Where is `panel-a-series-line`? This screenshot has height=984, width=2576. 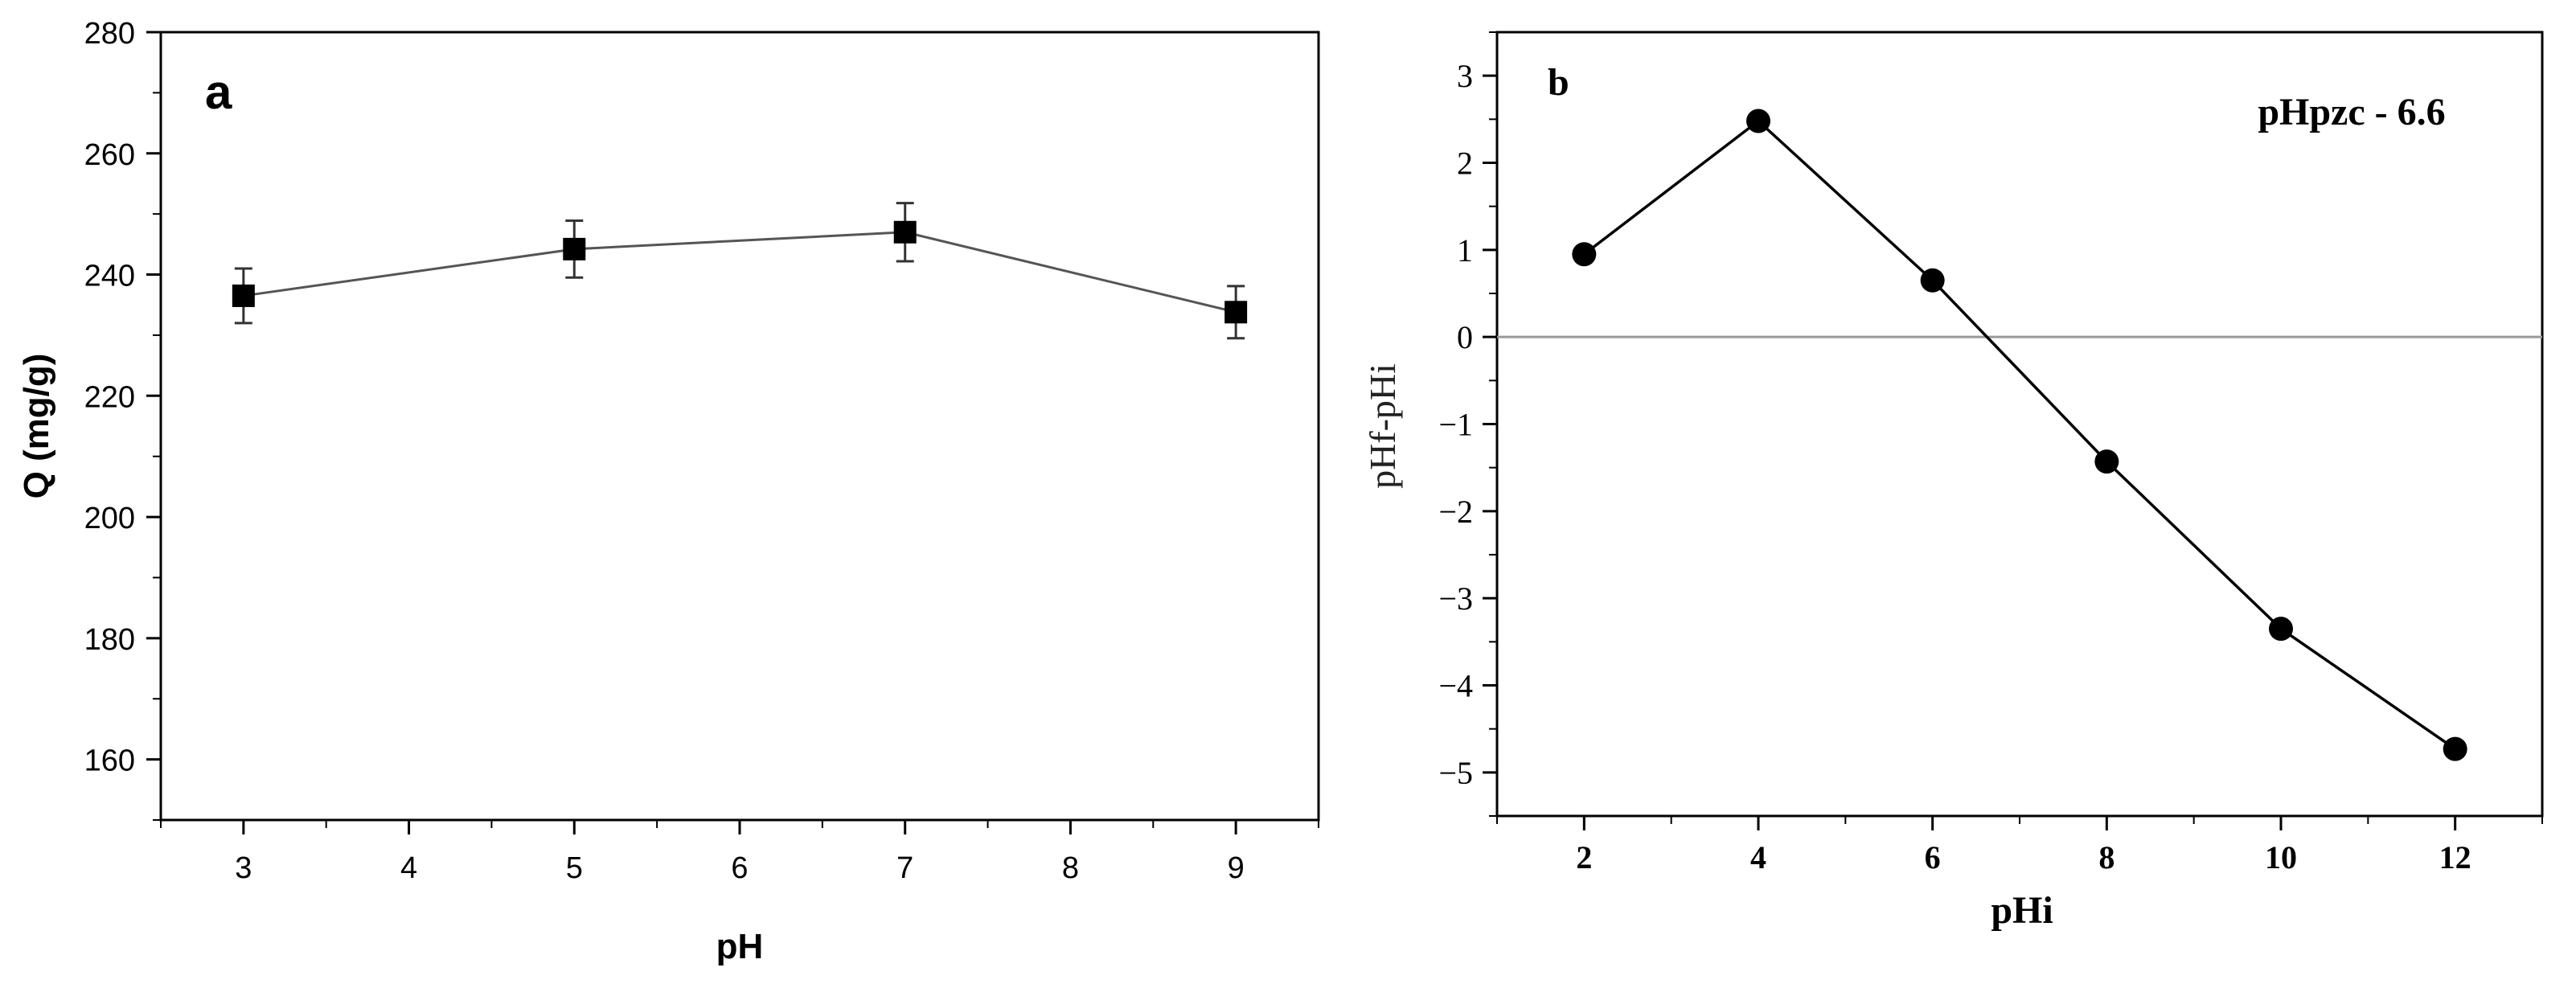
panel-a-series-line is located at coordinates (740, 272).